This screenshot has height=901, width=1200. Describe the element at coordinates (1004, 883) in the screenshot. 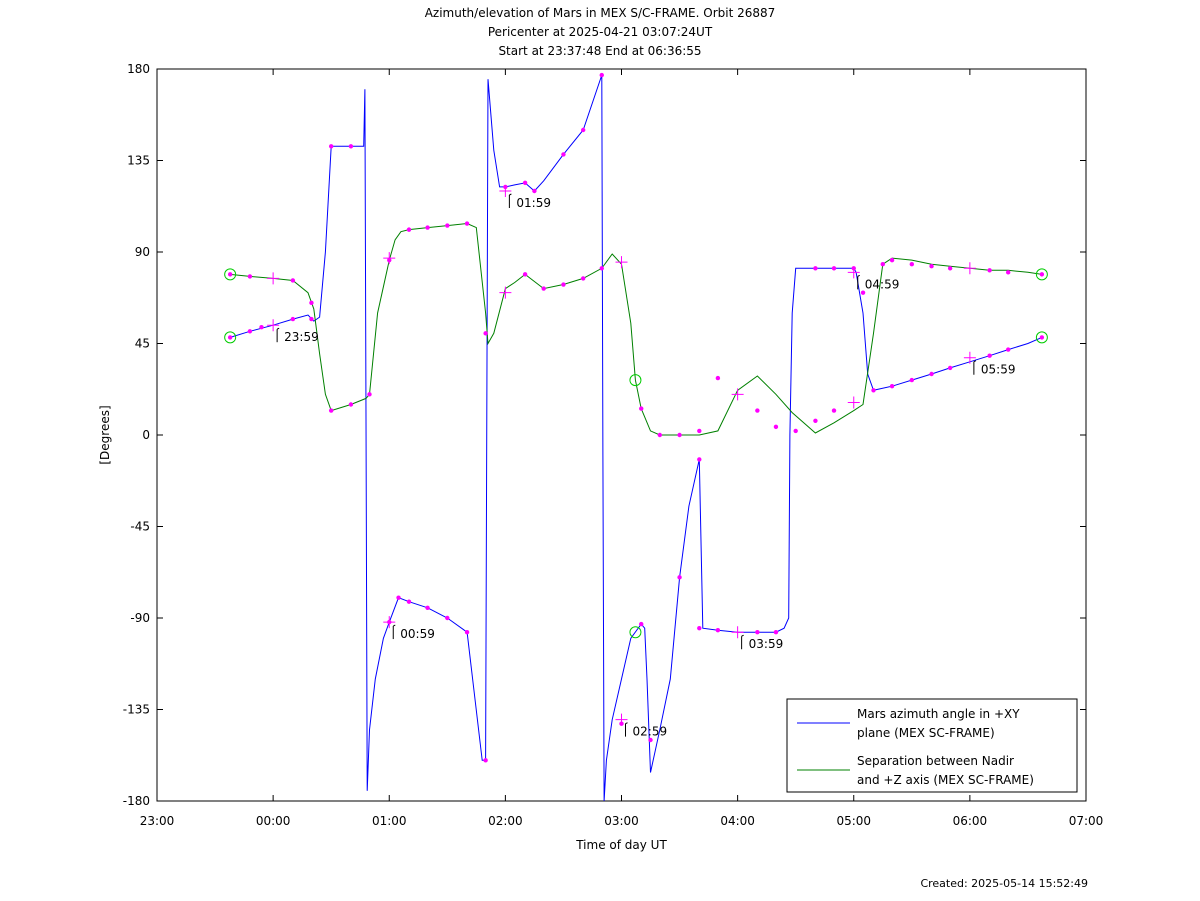

I see `created-timestamp: Created: 2025-05-14 15:52:49` at that location.